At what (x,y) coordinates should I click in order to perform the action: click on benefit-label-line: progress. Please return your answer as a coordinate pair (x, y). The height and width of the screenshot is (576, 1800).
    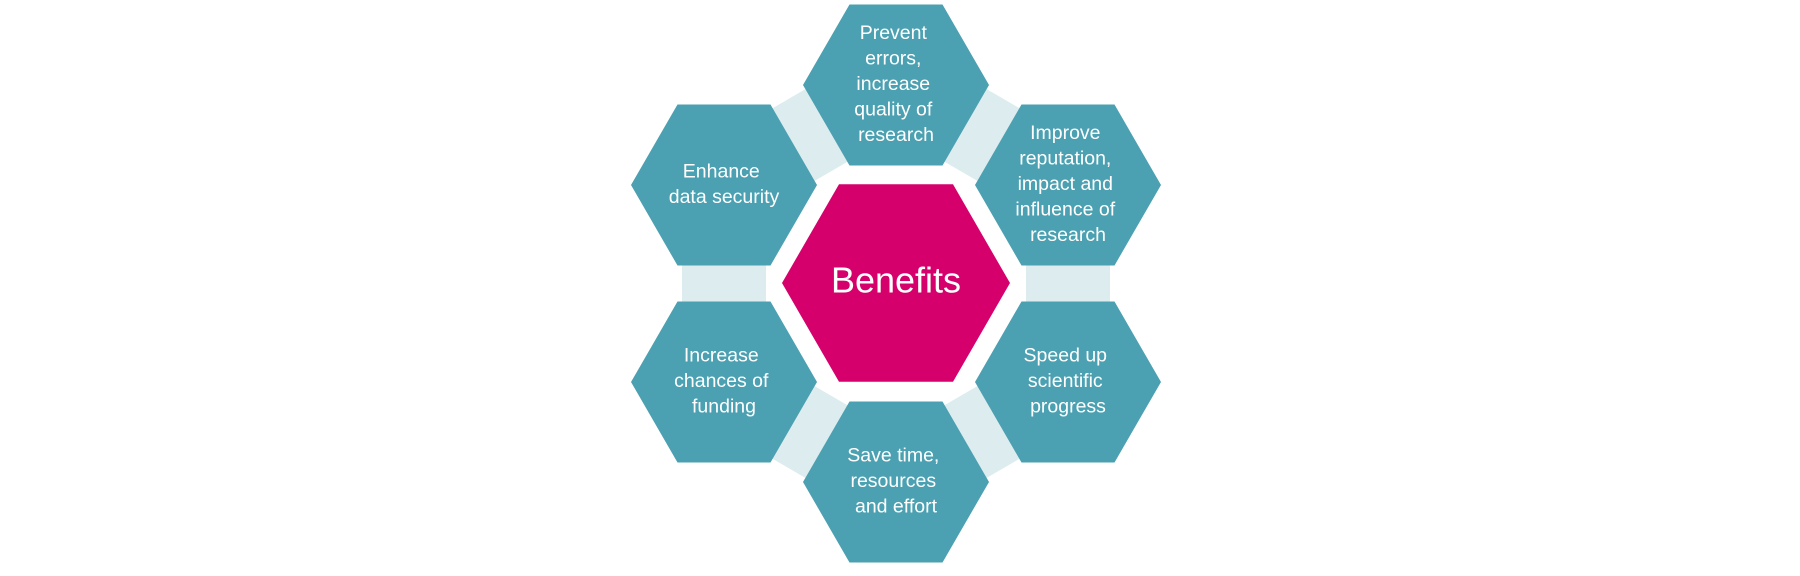
    Looking at the image, I should click on (1068, 407).